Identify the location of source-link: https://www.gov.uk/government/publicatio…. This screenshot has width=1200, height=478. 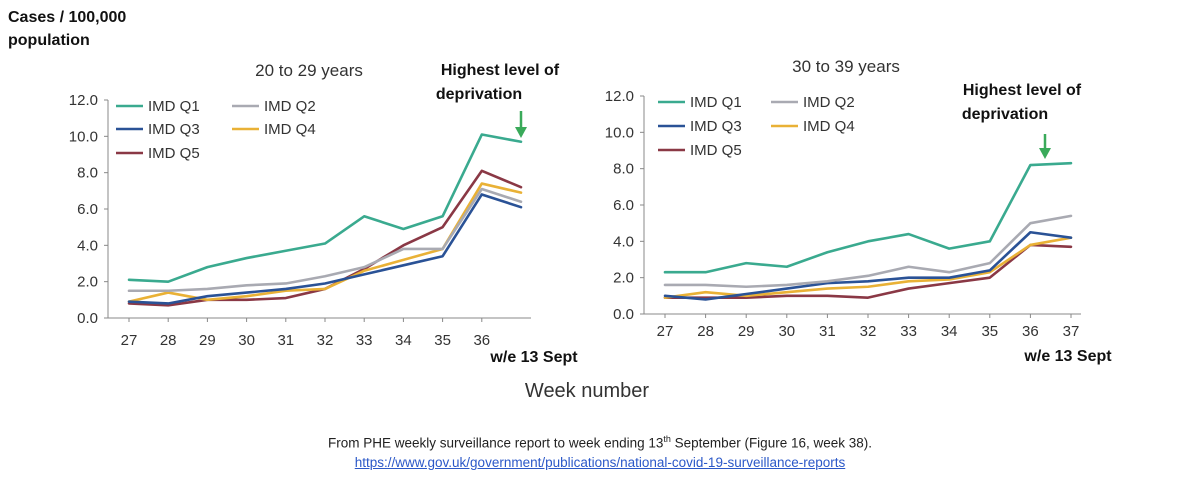
(600, 462).